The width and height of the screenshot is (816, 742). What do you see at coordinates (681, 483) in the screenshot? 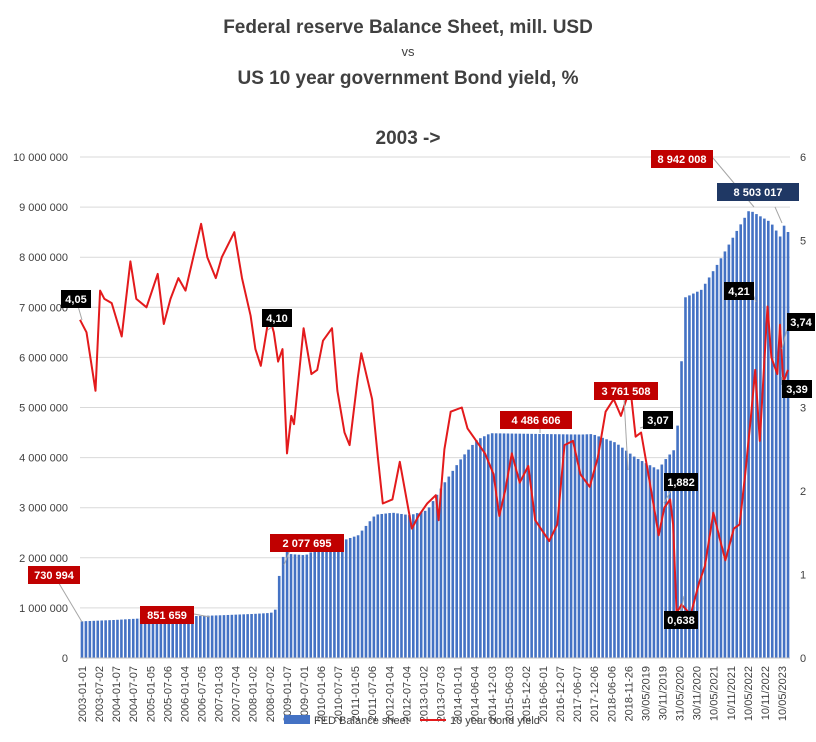
I see `callout-label: 1,882` at bounding box center [681, 483].